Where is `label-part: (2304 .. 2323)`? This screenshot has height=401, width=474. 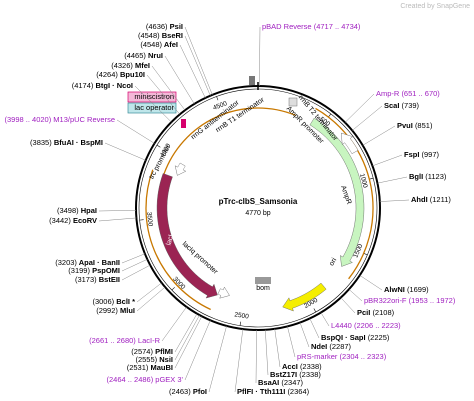
label-part: (2304 .. 2323) is located at coordinates (363, 356).